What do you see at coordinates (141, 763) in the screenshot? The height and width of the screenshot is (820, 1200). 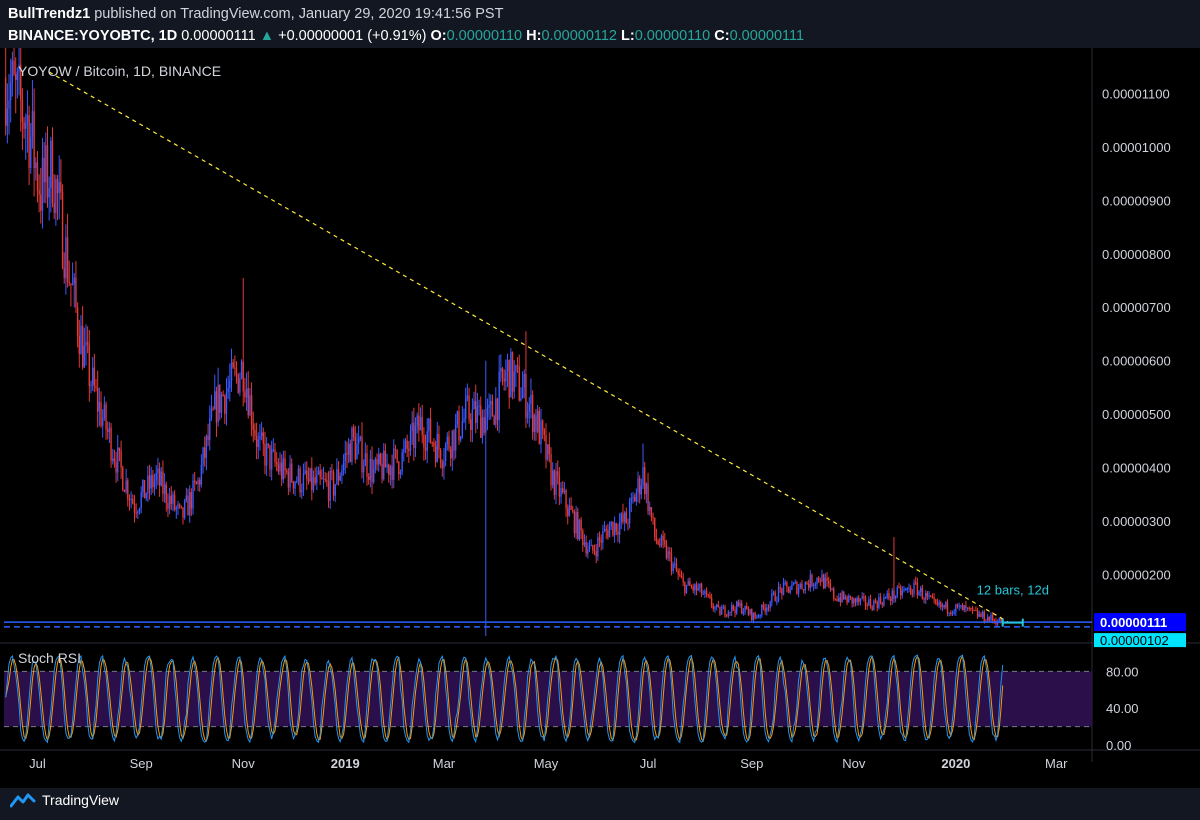 I see `time-tick-label: Sep` at bounding box center [141, 763].